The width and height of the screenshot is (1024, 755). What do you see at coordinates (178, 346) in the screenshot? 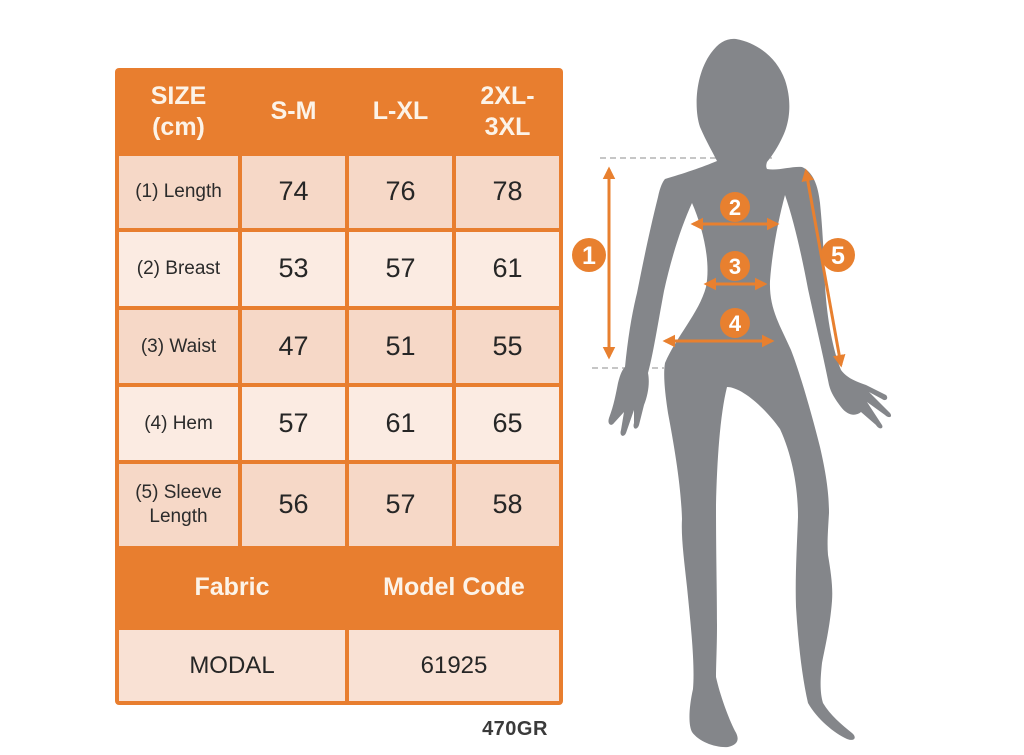
I see `row-label-waist: (3) Waist` at bounding box center [178, 346].